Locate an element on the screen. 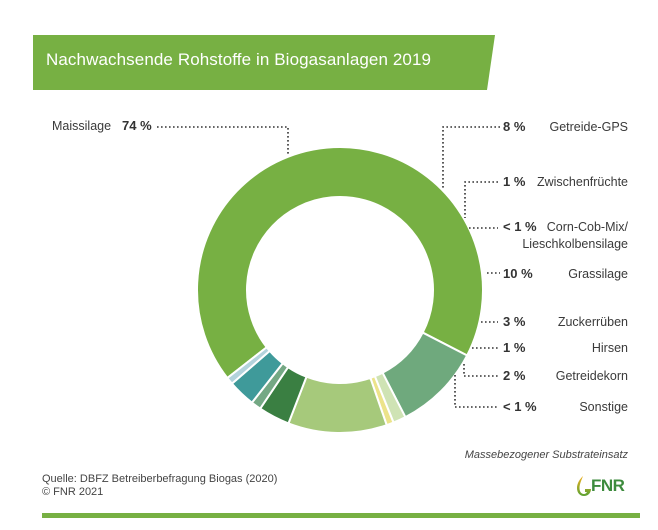 The image size is (658, 530). value-getreide-gps: 8 % is located at coordinates (514, 126).